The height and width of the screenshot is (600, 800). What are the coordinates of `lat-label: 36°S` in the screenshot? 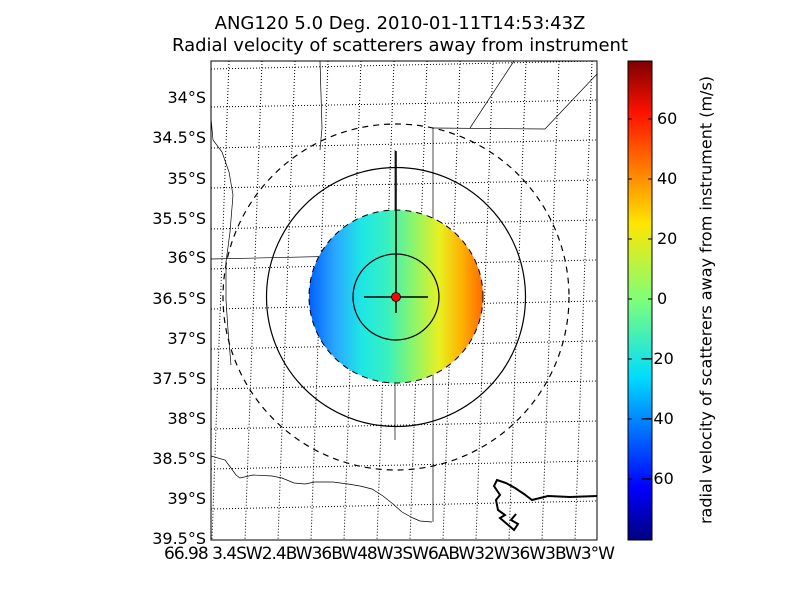 It's located at (186, 257).